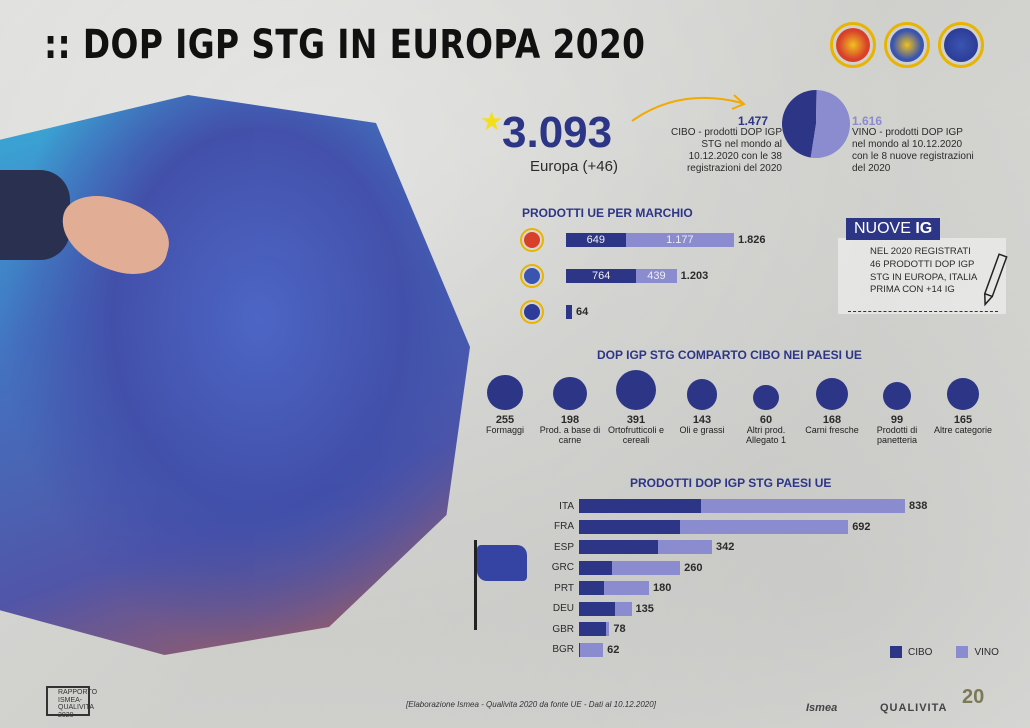 The height and width of the screenshot is (728, 1030). What do you see at coordinates (601, 276) in the screenshot?
I see `marchio-segment-cibo: 764` at bounding box center [601, 276].